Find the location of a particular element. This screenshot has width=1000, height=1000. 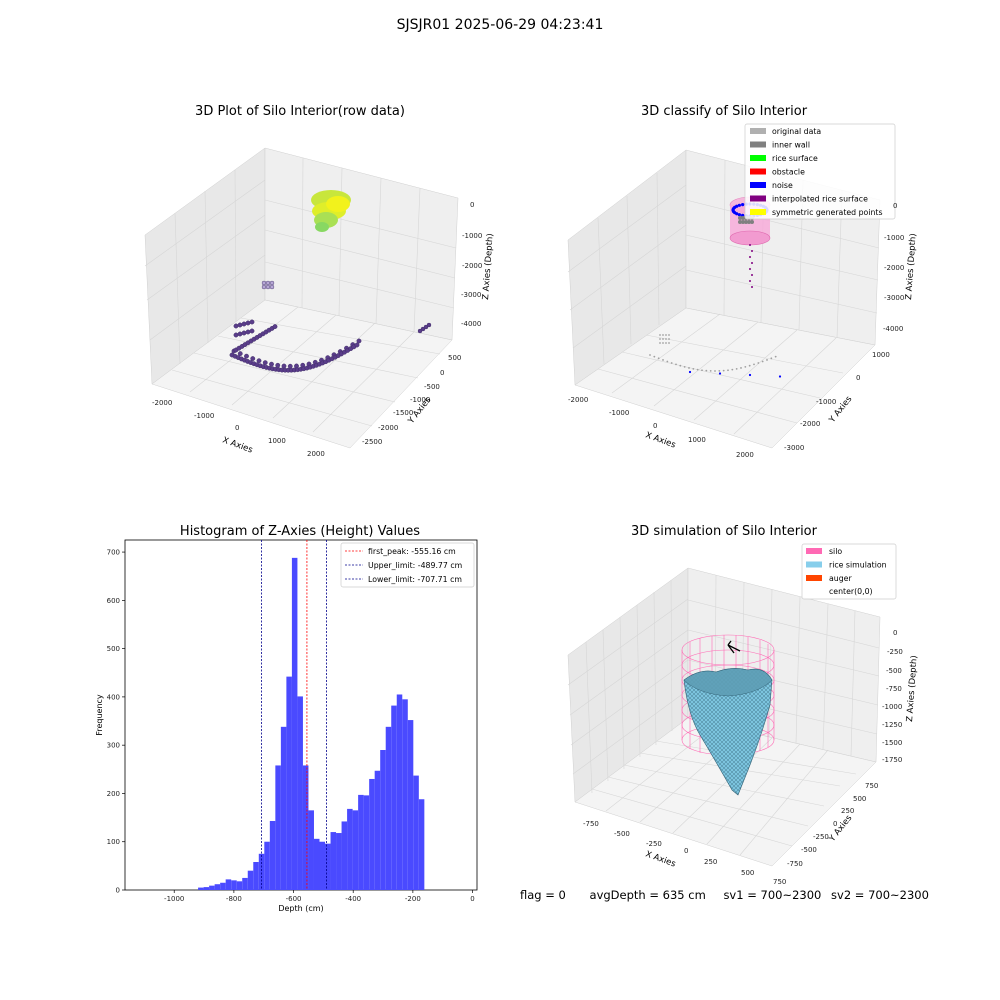

classify-z-label: Z Axies (Depth) is located at coordinates (911, 266).